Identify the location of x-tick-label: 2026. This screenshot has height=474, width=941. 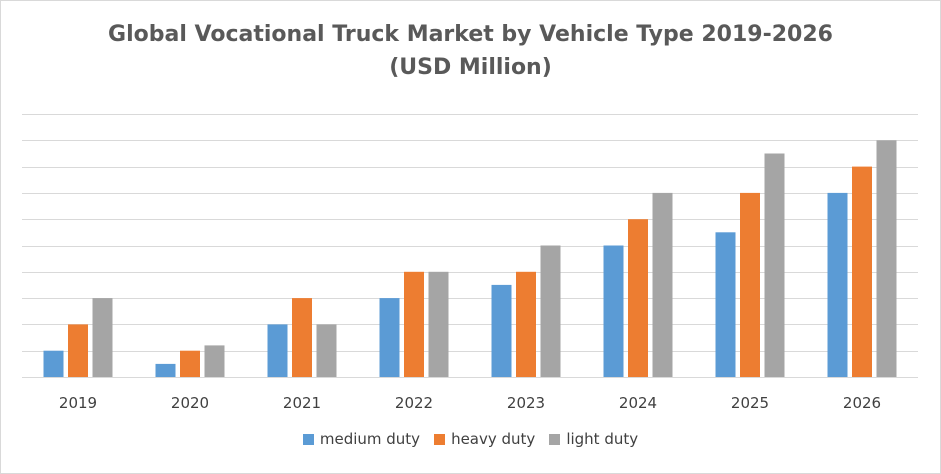
(862, 403).